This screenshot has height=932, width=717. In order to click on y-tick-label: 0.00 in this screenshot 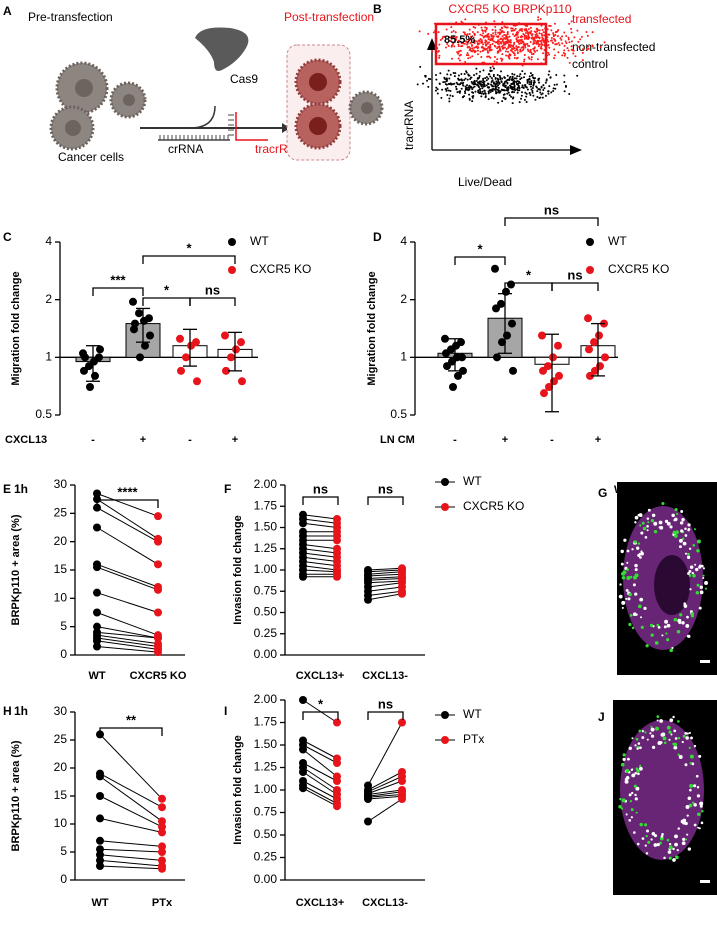, I will do `click(266, 654)`.